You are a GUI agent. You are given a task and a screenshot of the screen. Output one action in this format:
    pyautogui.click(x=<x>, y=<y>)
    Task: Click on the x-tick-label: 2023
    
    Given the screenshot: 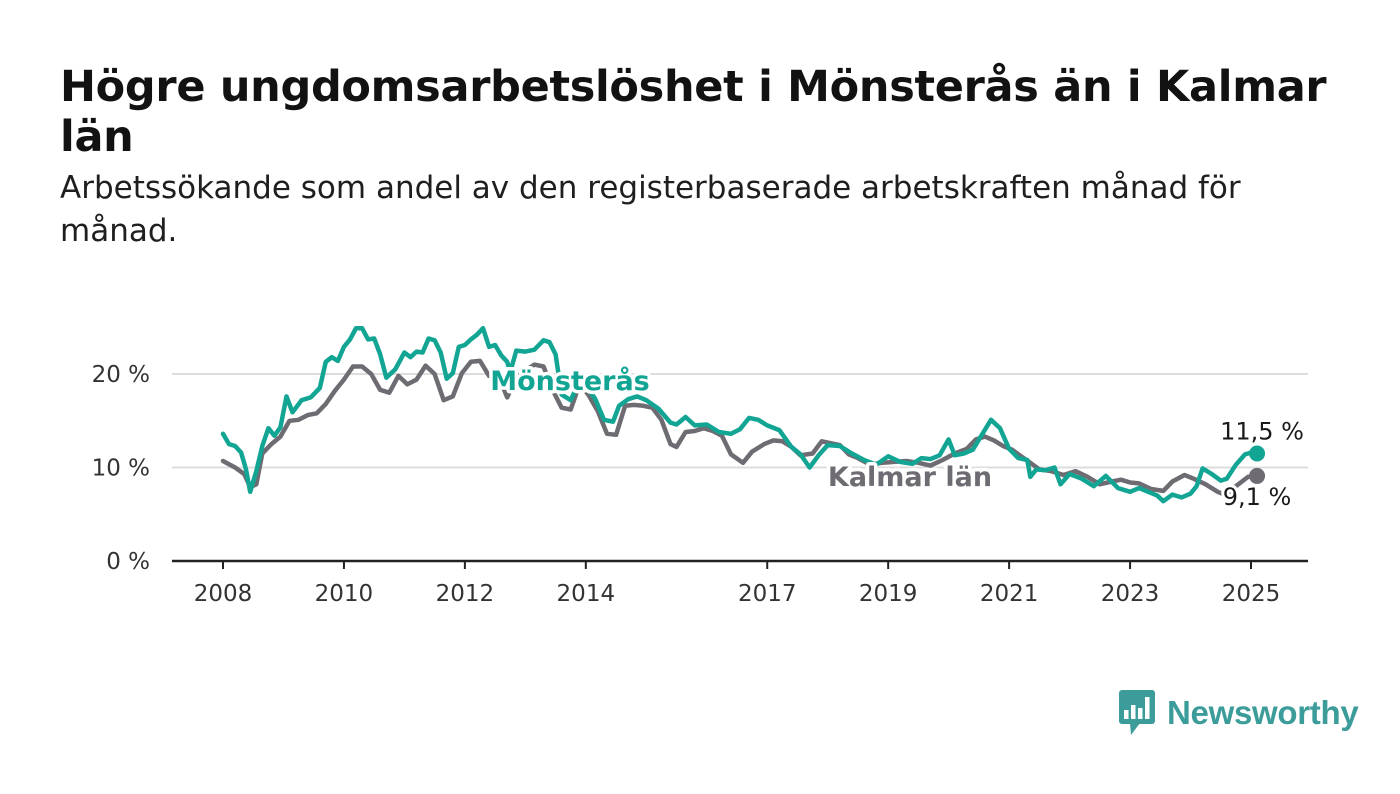 What is the action you would take?
    pyautogui.click(x=1130, y=594)
    